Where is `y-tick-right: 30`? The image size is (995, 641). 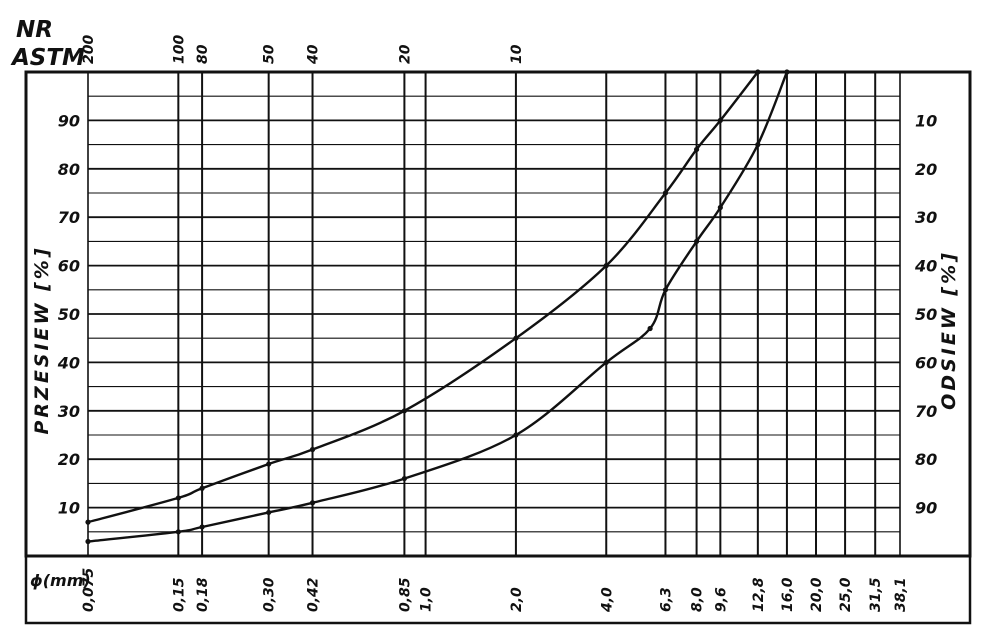
y-tick-right: 30 is located at coordinates (926, 217).